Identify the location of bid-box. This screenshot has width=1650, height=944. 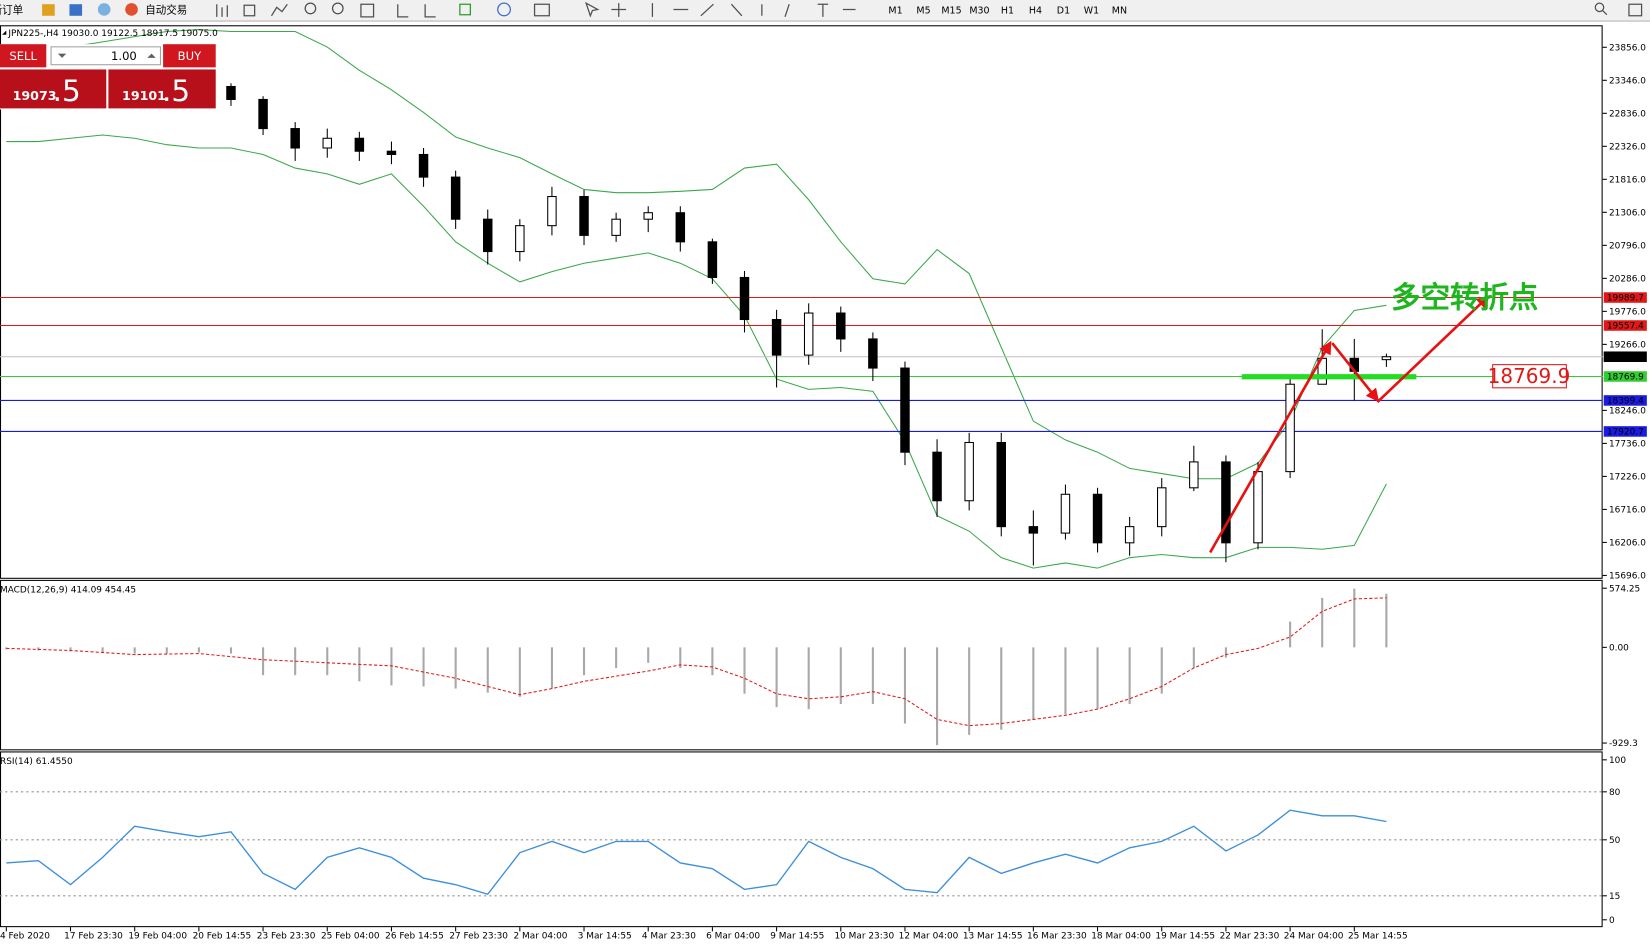
(53, 89).